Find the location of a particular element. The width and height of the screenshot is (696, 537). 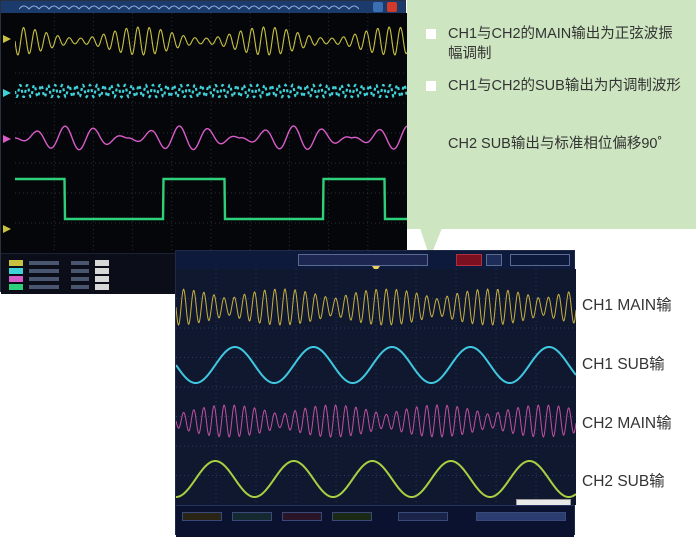

scope2-lock-icon is located at coordinates (494, 260).